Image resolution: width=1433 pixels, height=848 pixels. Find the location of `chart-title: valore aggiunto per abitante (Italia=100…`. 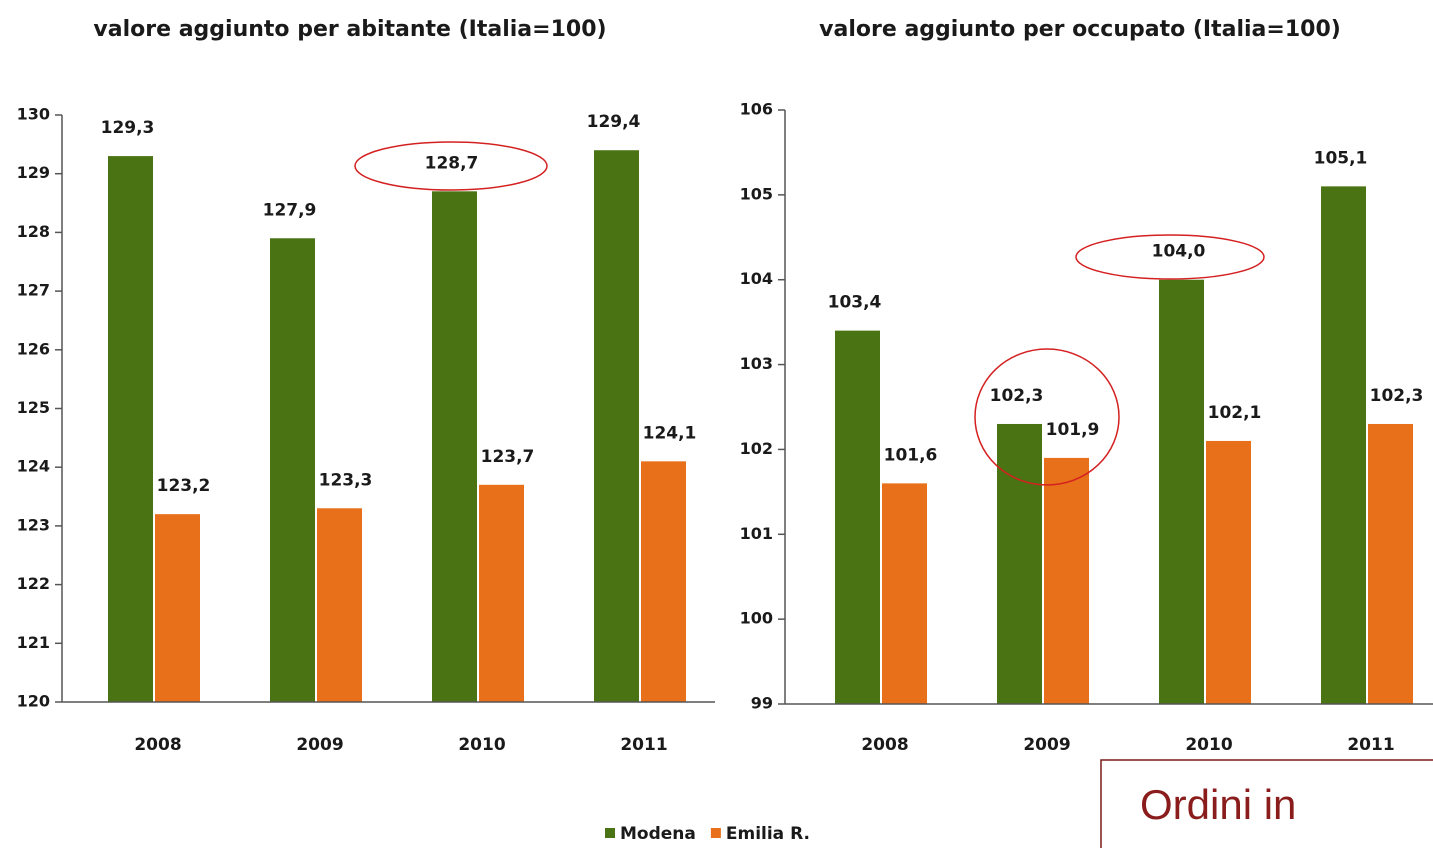

chart-title: valore aggiunto per abitante (Italia=100… is located at coordinates (349, 29).